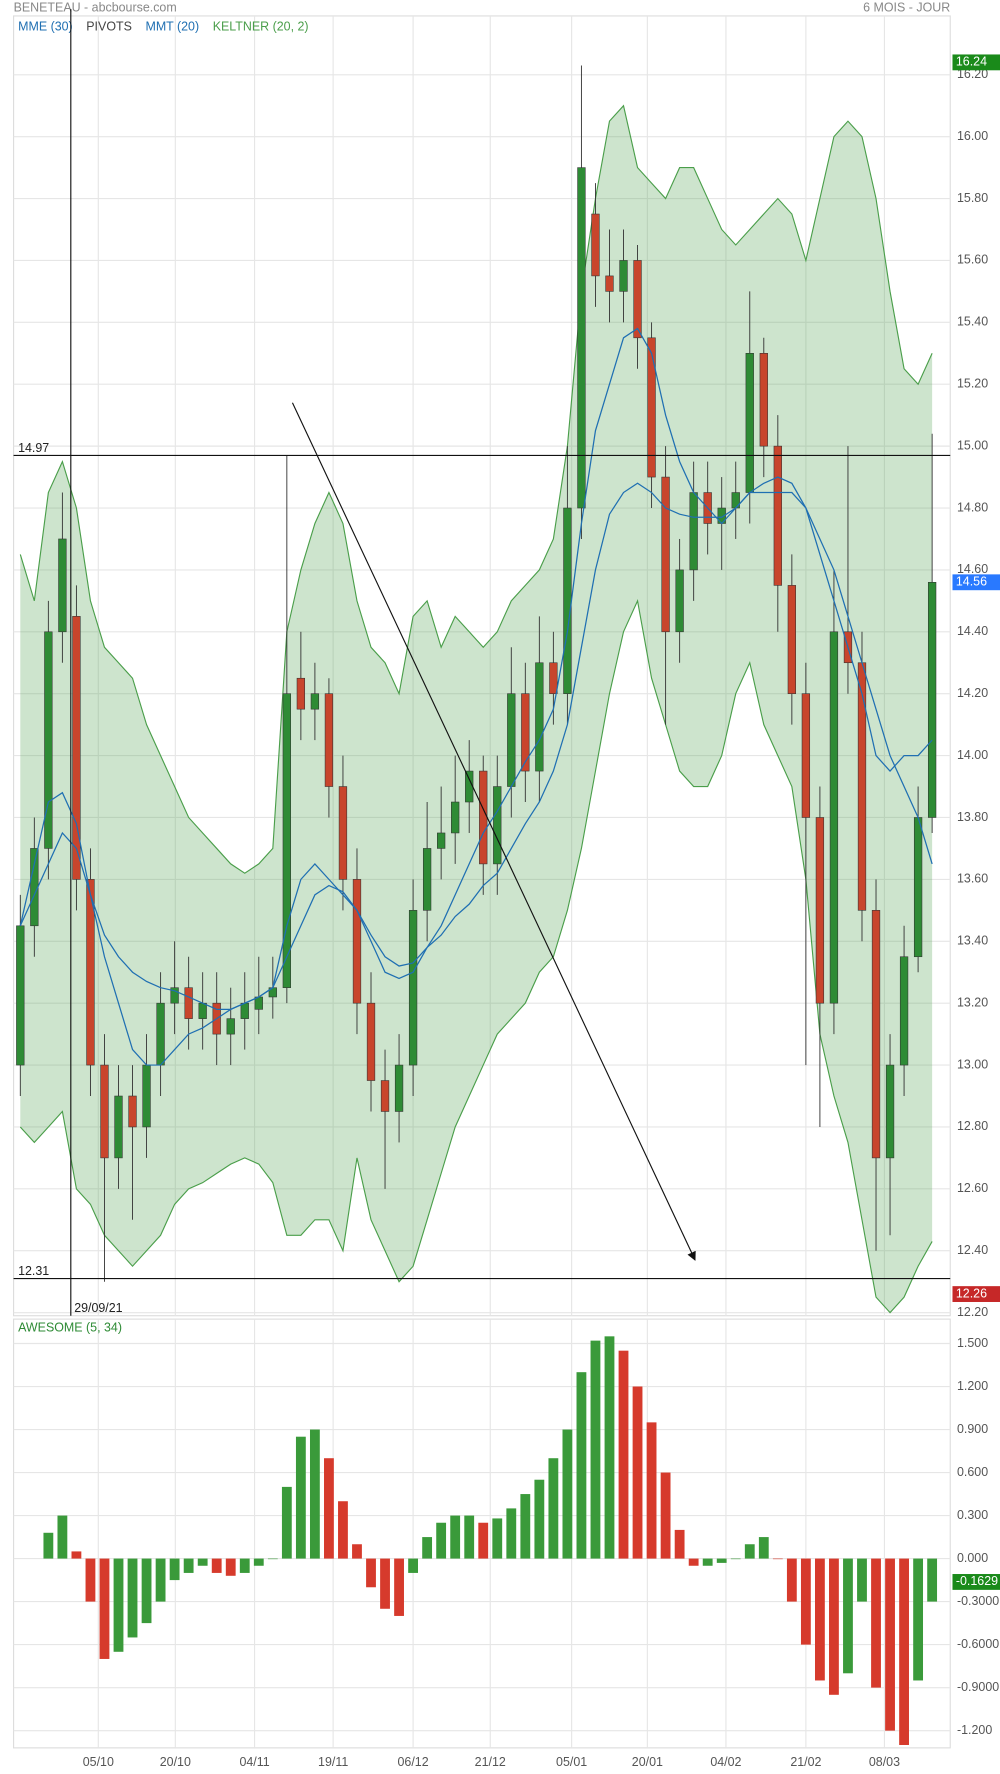 This screenshot has height=1774, width=1000. I want to click on x-tick-label: 20/10, so click(175, 1762).